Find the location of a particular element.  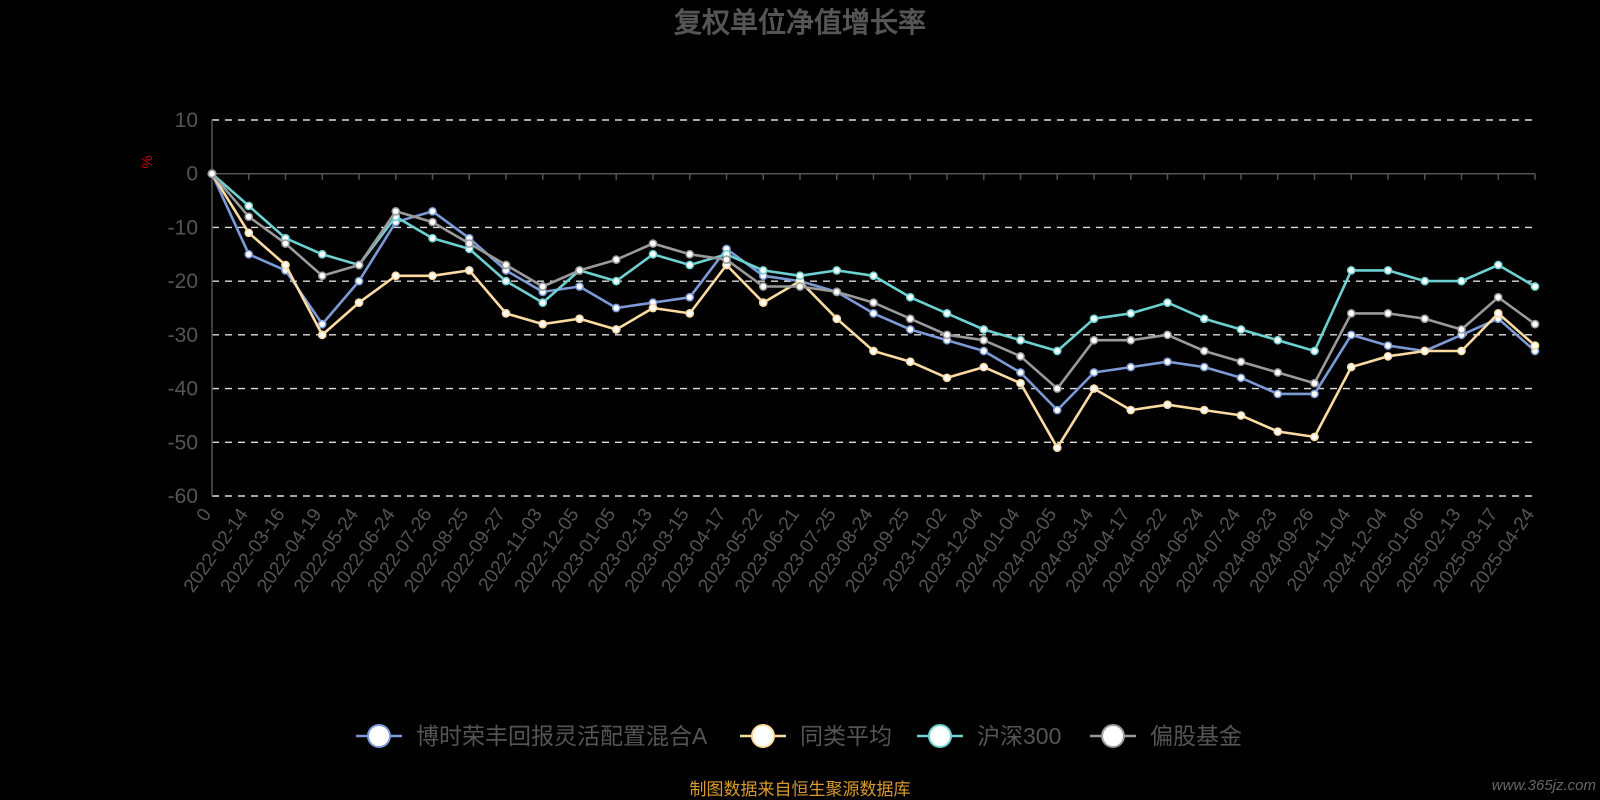

x-tick-label: 0 is located at coordinates (204, 515).